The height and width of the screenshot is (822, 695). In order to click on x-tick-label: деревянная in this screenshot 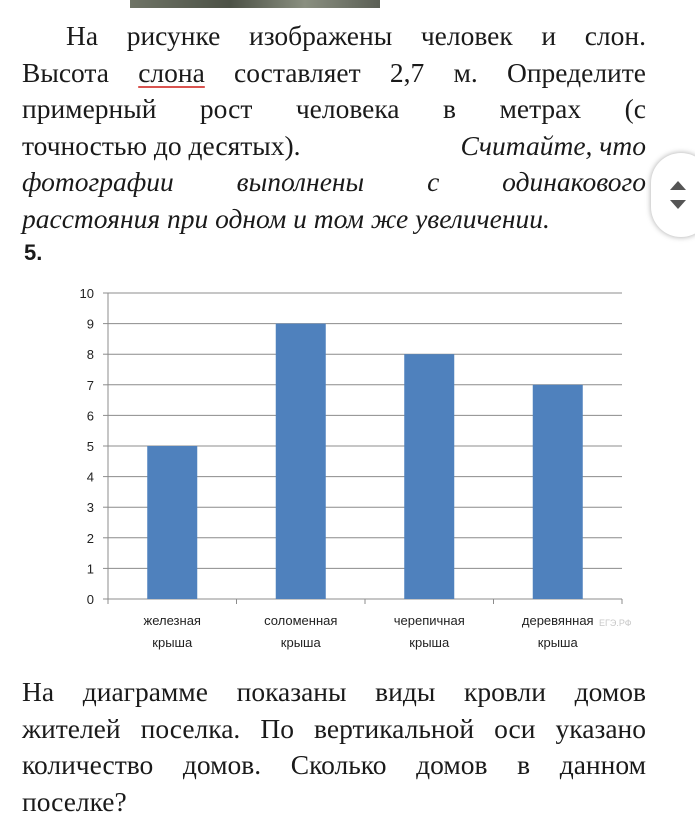, I will do `click(558, 620)`.